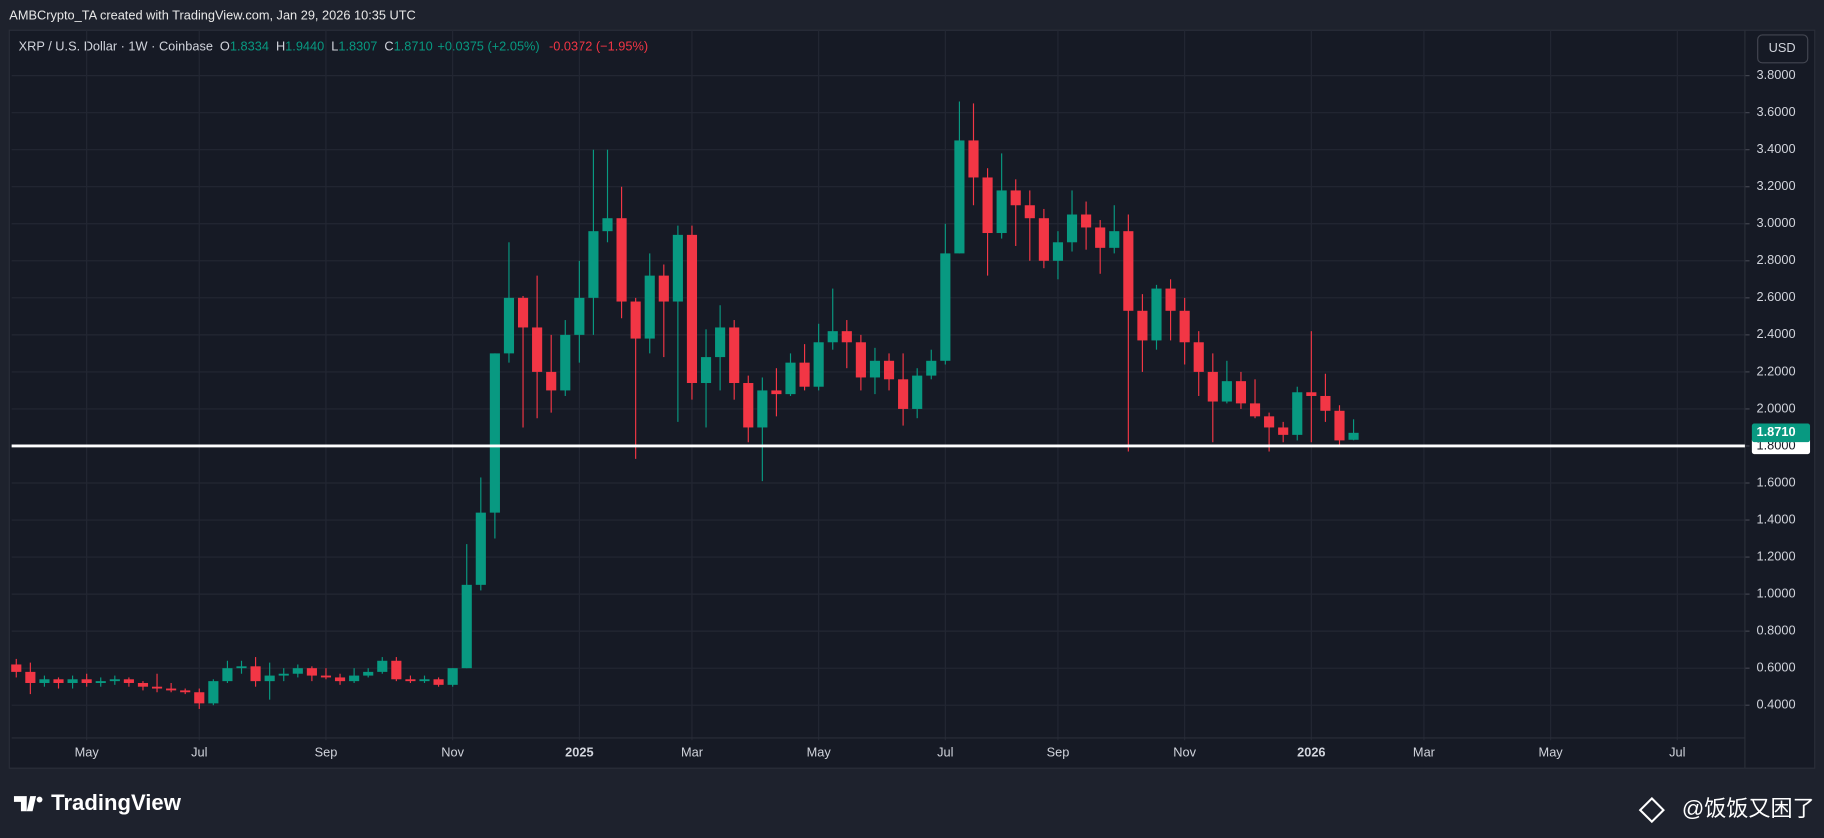  I want to click on x-tick-label: Nov, so click(452, 751).